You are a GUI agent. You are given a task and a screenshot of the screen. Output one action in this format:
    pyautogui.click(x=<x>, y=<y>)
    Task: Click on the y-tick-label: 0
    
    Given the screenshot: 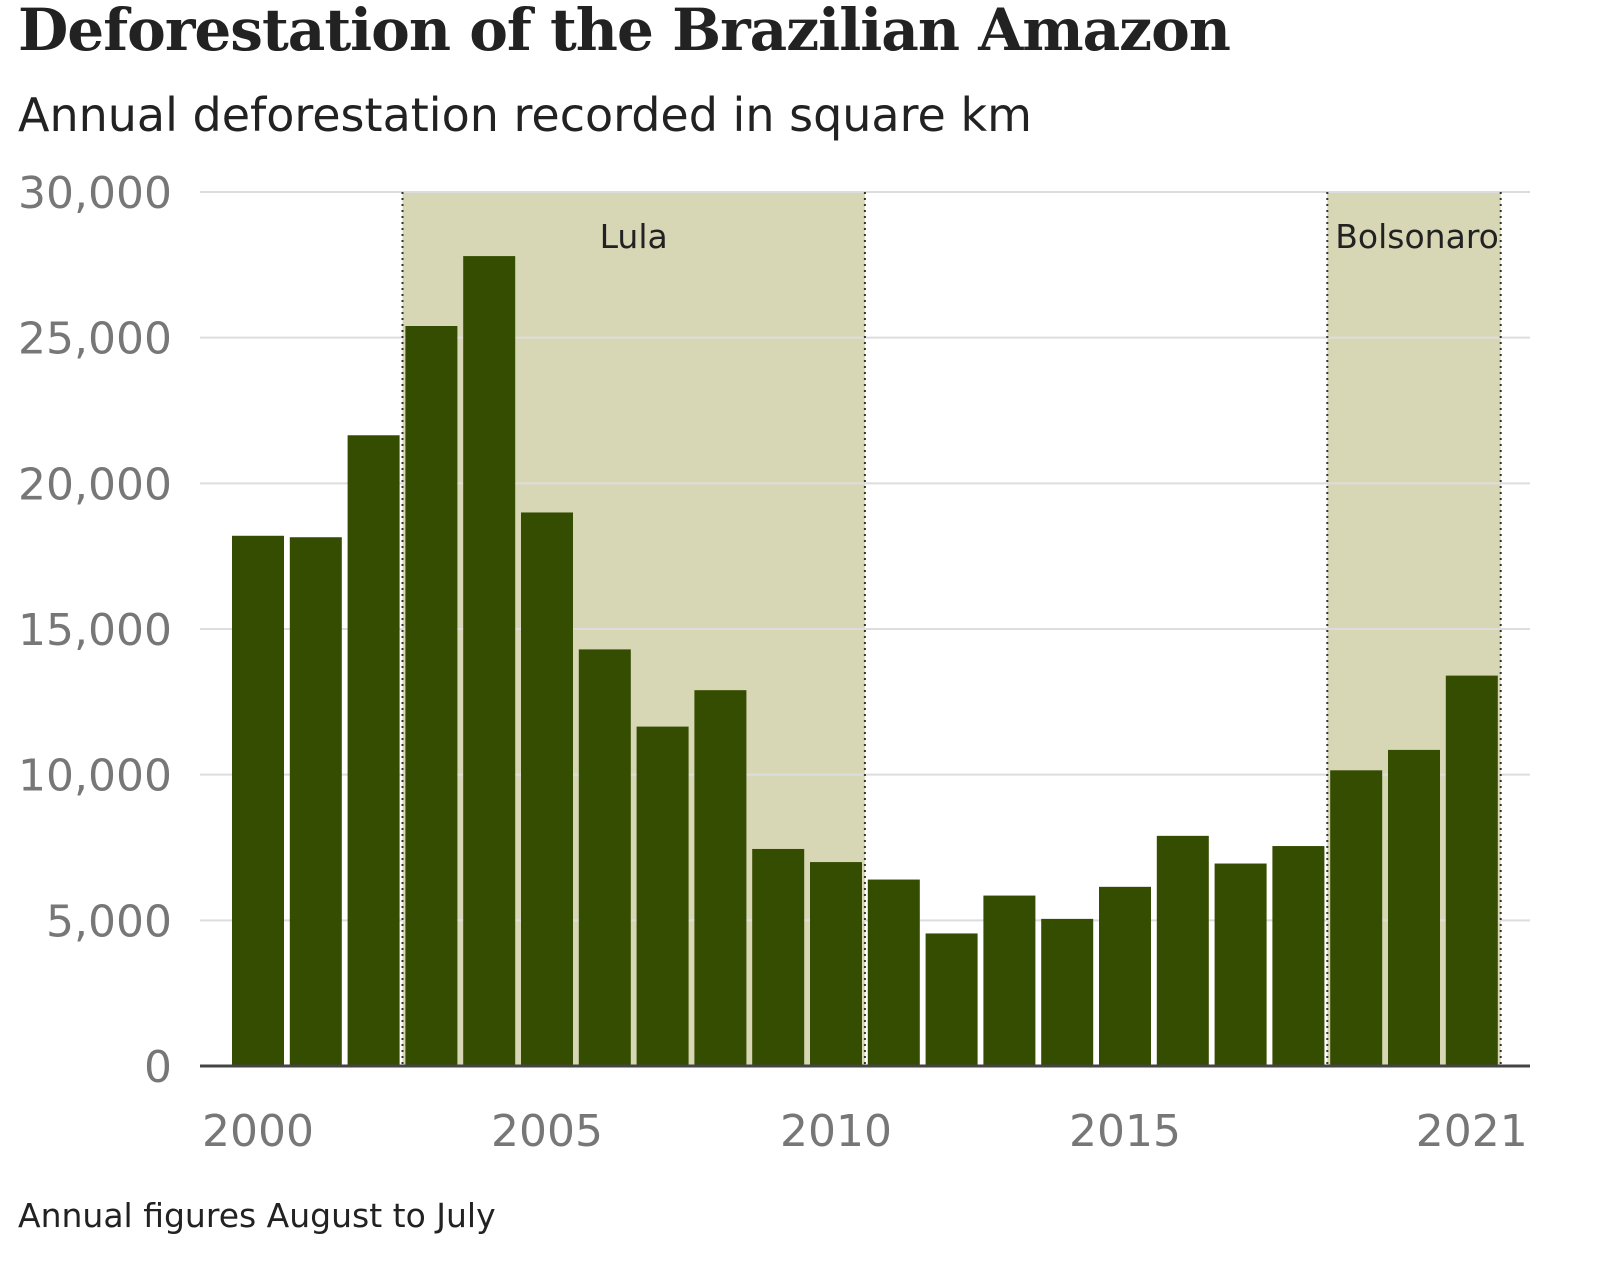 What is the action you would take?
    pyautogui.click(x=158, y=1067)
    